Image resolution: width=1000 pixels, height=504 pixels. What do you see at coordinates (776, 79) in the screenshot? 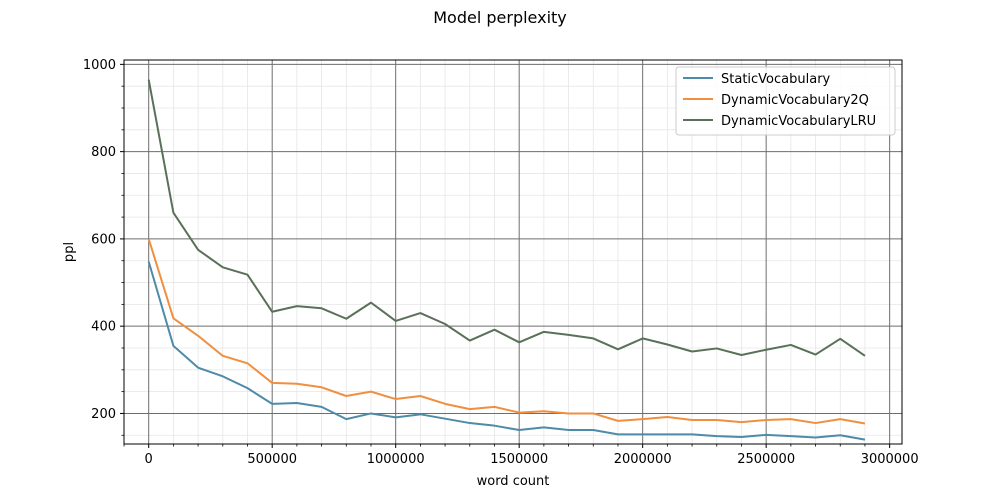
I see `legend-label-0: StaticVocabulary` at bounding box center [776, 79].